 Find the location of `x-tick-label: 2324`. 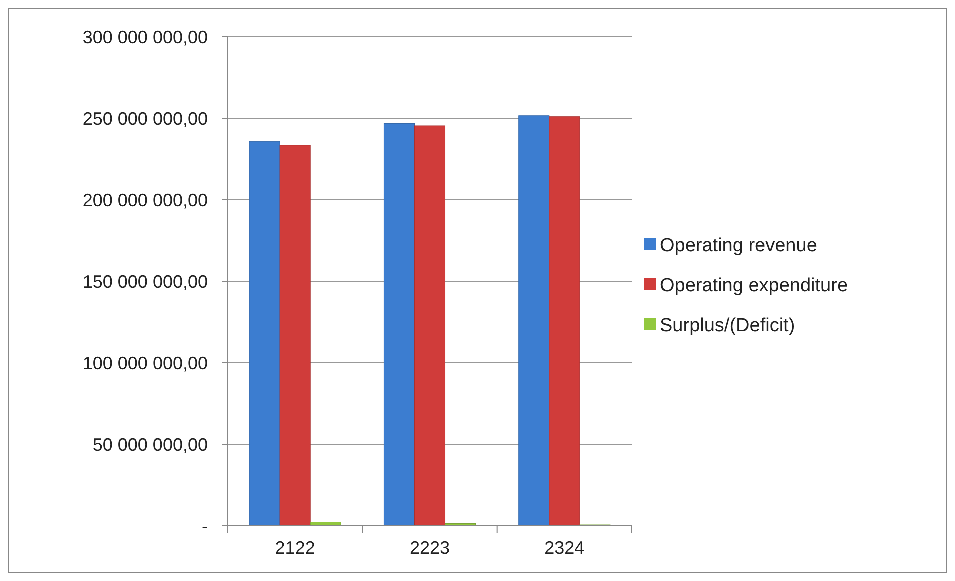

x-tick-label: 2324 is located at coordinates (564, 548).